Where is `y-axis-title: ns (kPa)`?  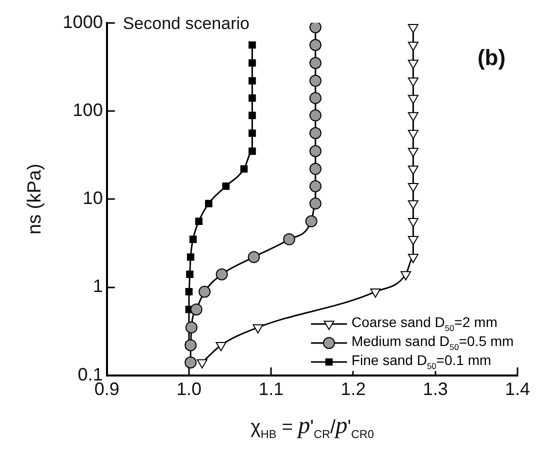 y-axis-title: ns (kPa) is located at coordinates (35, 199).